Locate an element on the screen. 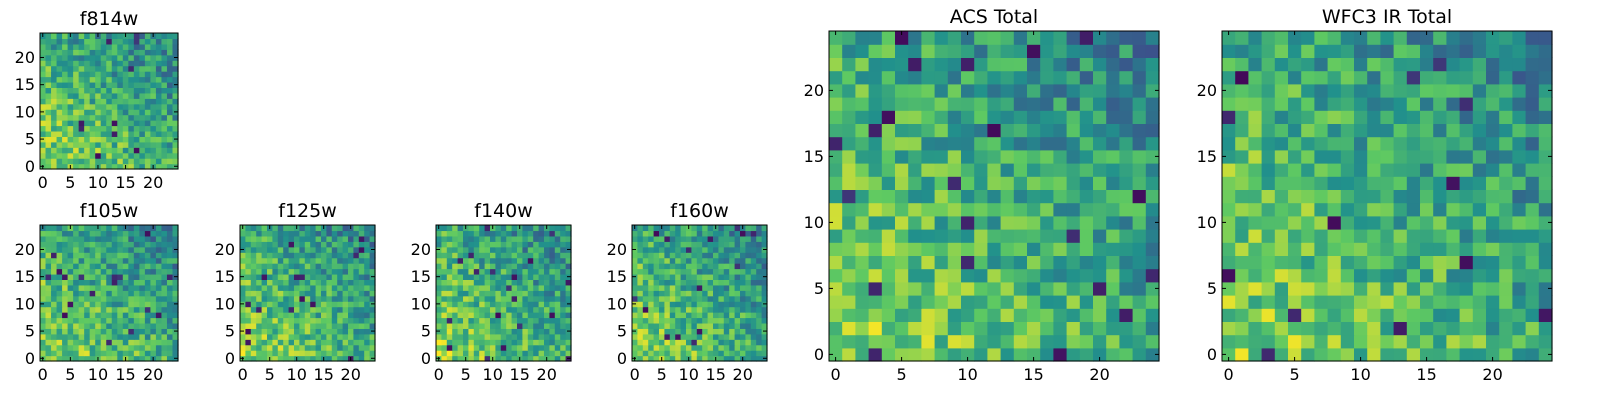  x-tick-label: 15 is located at coordinates (1033, 374).